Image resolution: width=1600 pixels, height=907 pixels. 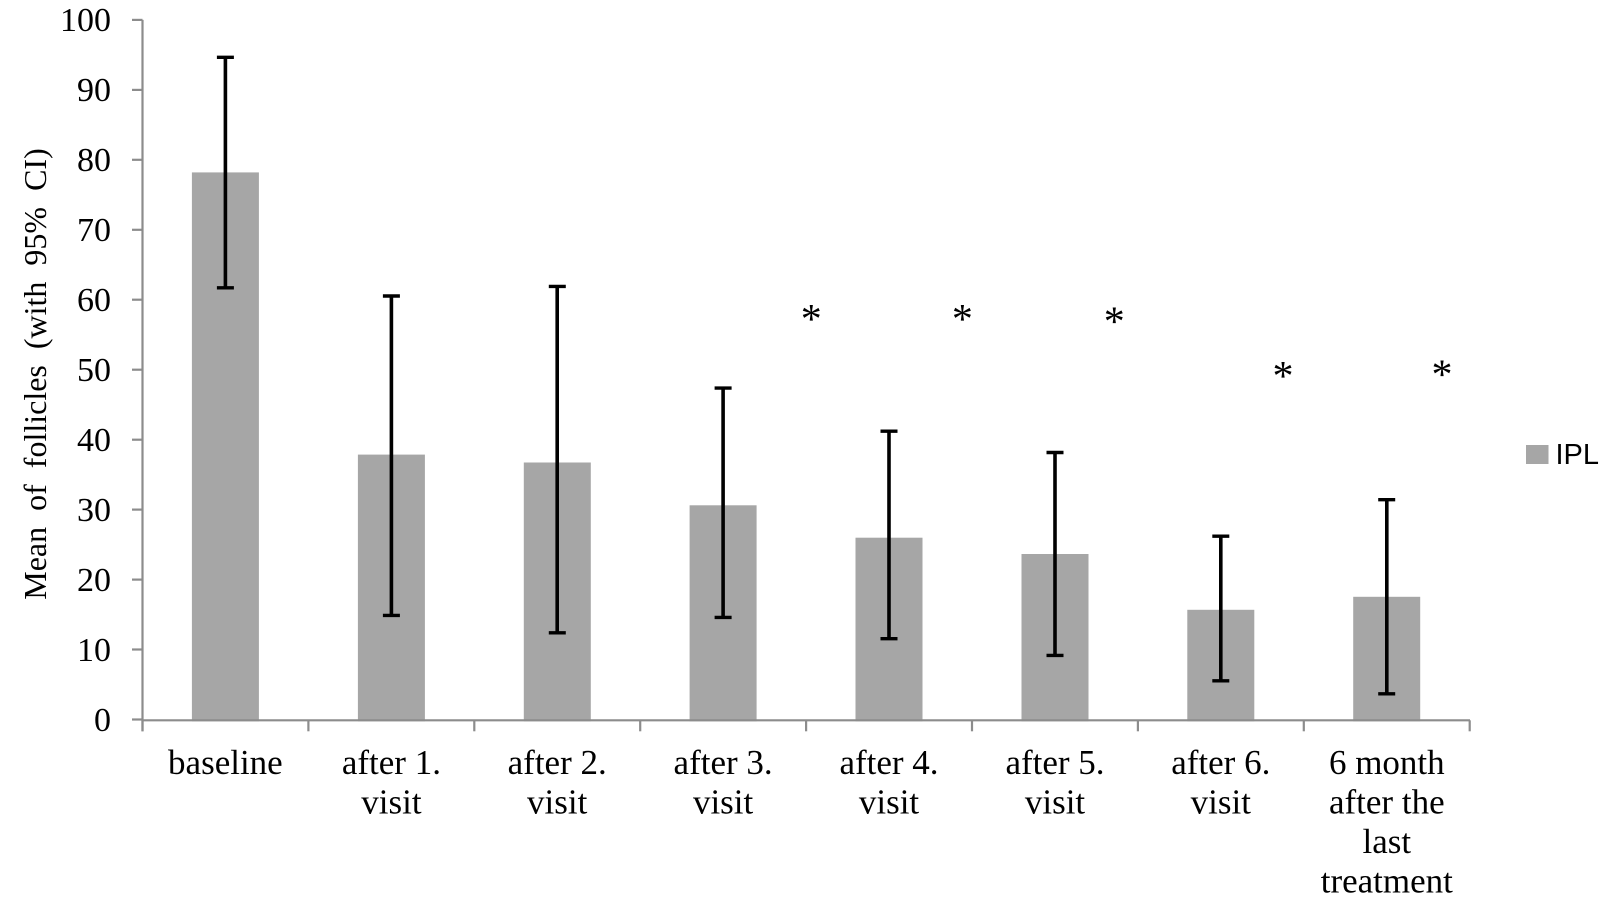 What do you see at coordinates (102, 720) in the screenshot?
I see `svg-text: 0` at bounding box center [102, 720].